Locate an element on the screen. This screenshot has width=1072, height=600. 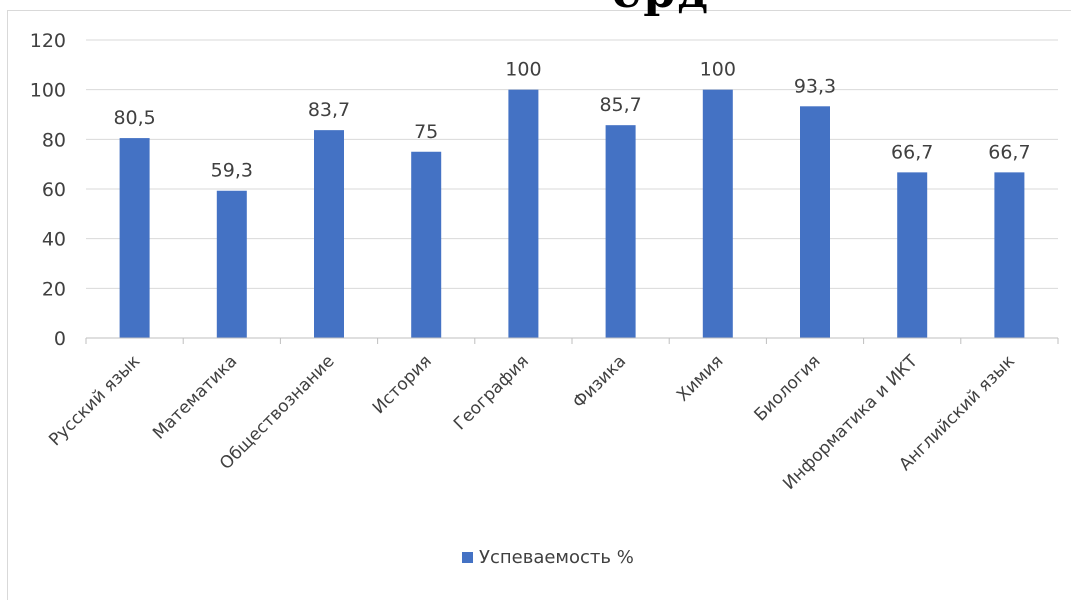
y-tick-label: 40 is located at coordinates (54, 240).